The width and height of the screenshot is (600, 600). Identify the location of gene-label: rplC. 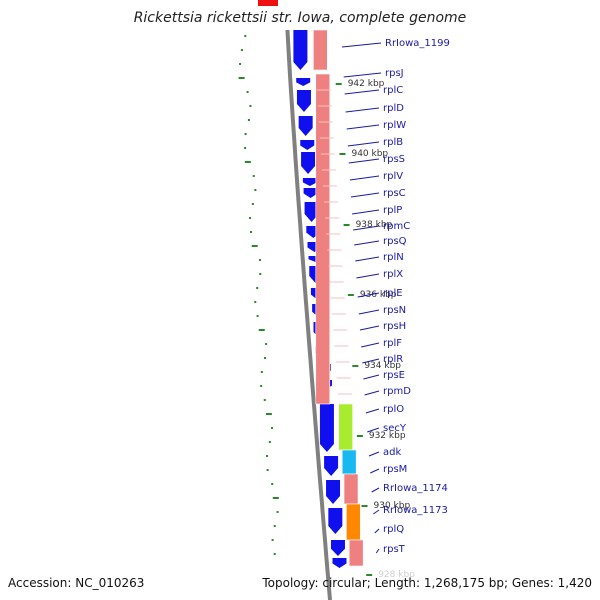
(393, 90).